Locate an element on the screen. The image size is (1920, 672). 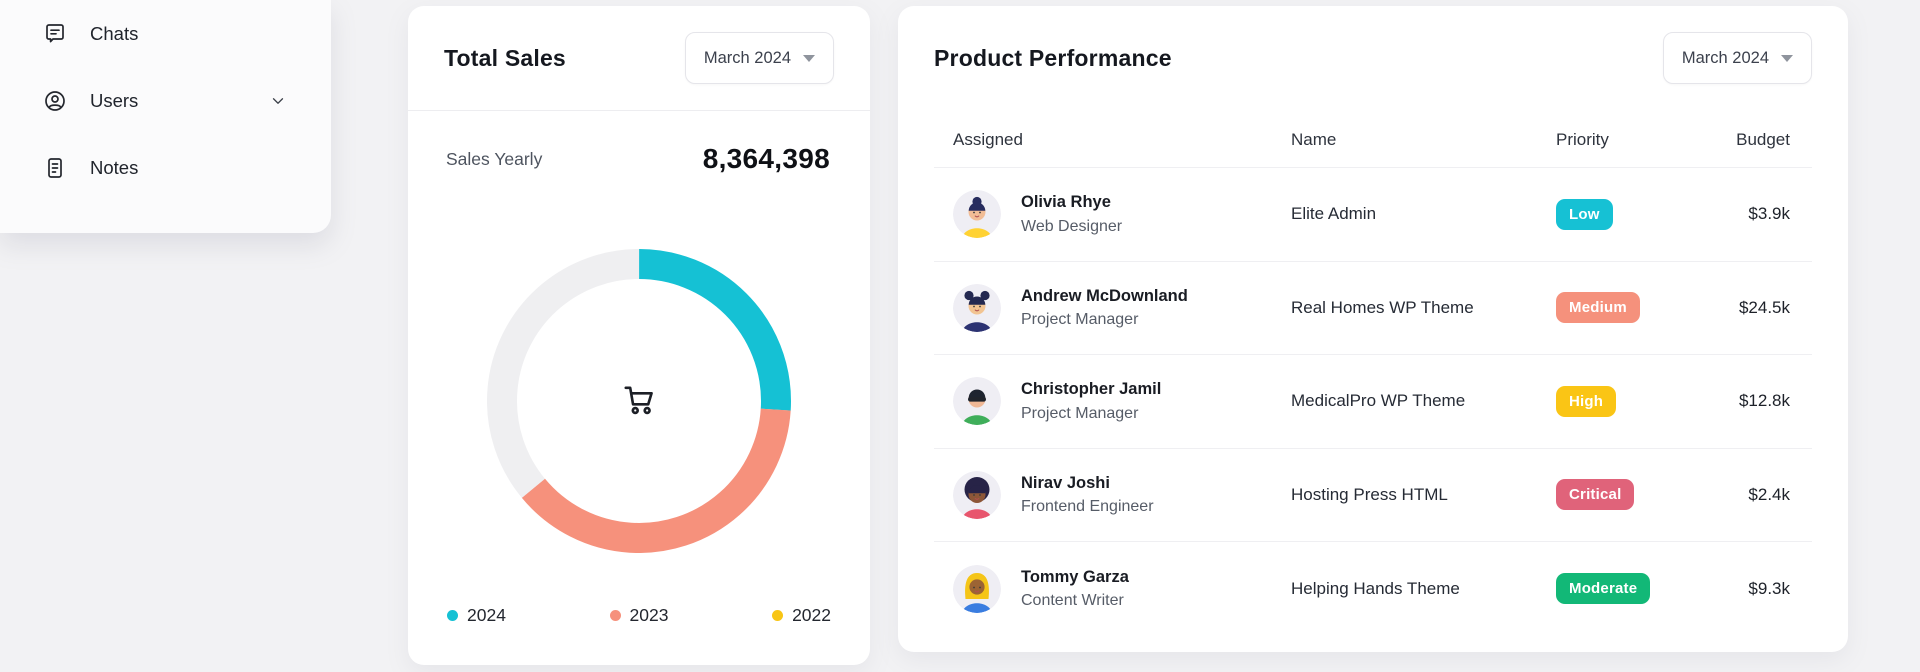
budget-value: $12.8k is located at coordinates (1764, 401).